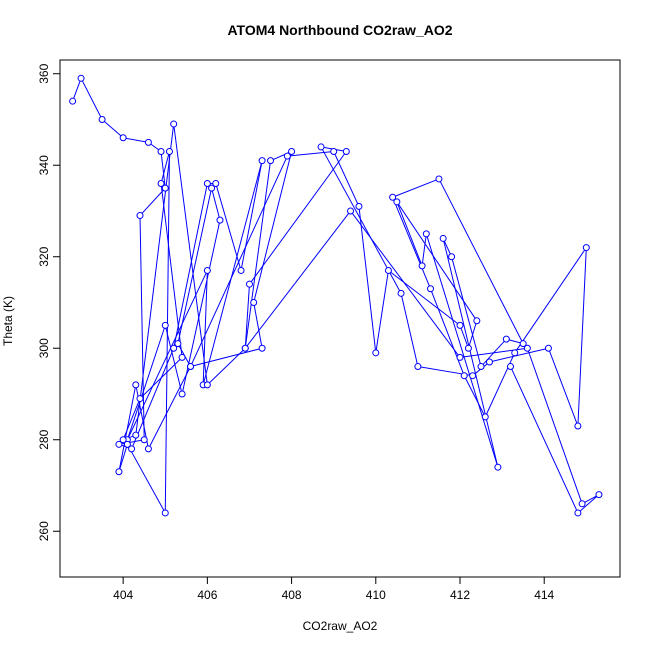  What do you see at coordinates (44, 73) in the screenshot?
I see `y-tick-label: 360` at bounding box center [44, 73].